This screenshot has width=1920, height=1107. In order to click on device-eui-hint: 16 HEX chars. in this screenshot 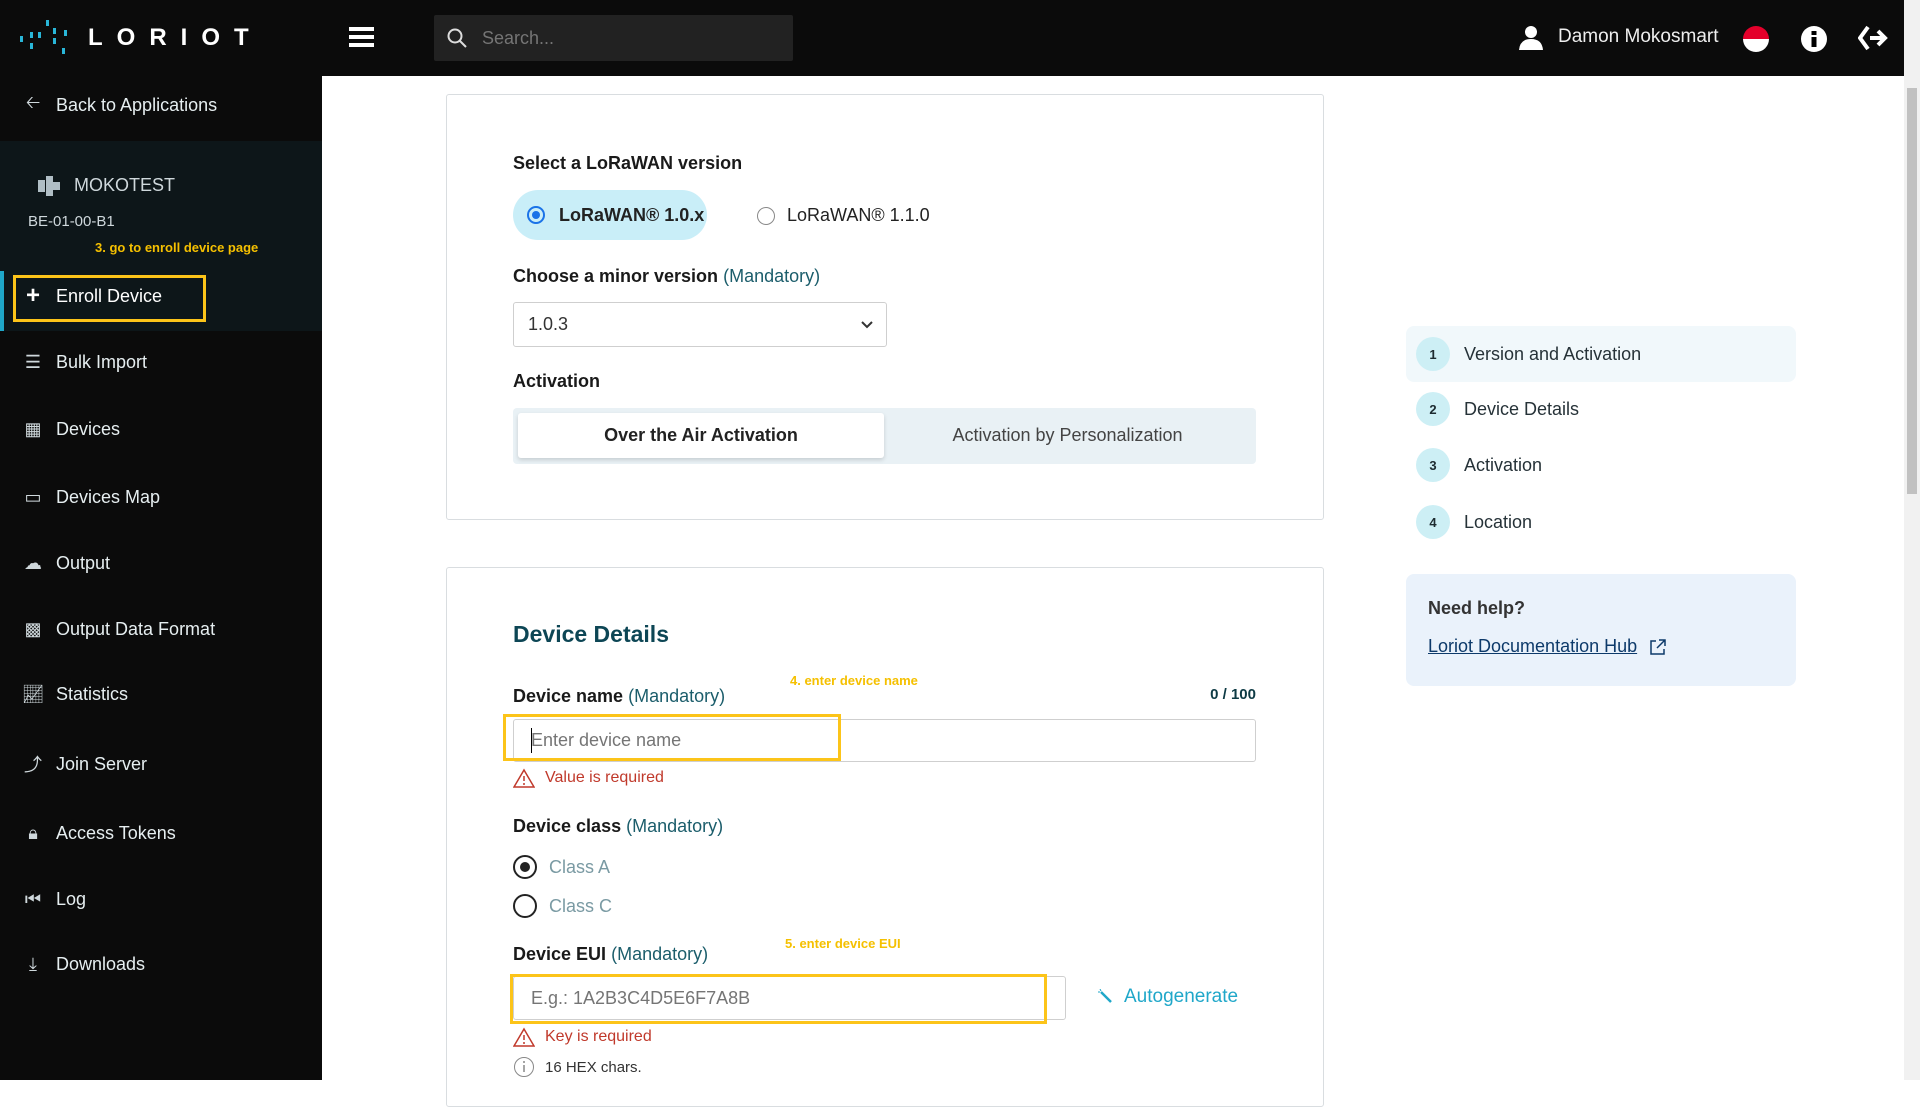, I will do `click(577, 1067)`.